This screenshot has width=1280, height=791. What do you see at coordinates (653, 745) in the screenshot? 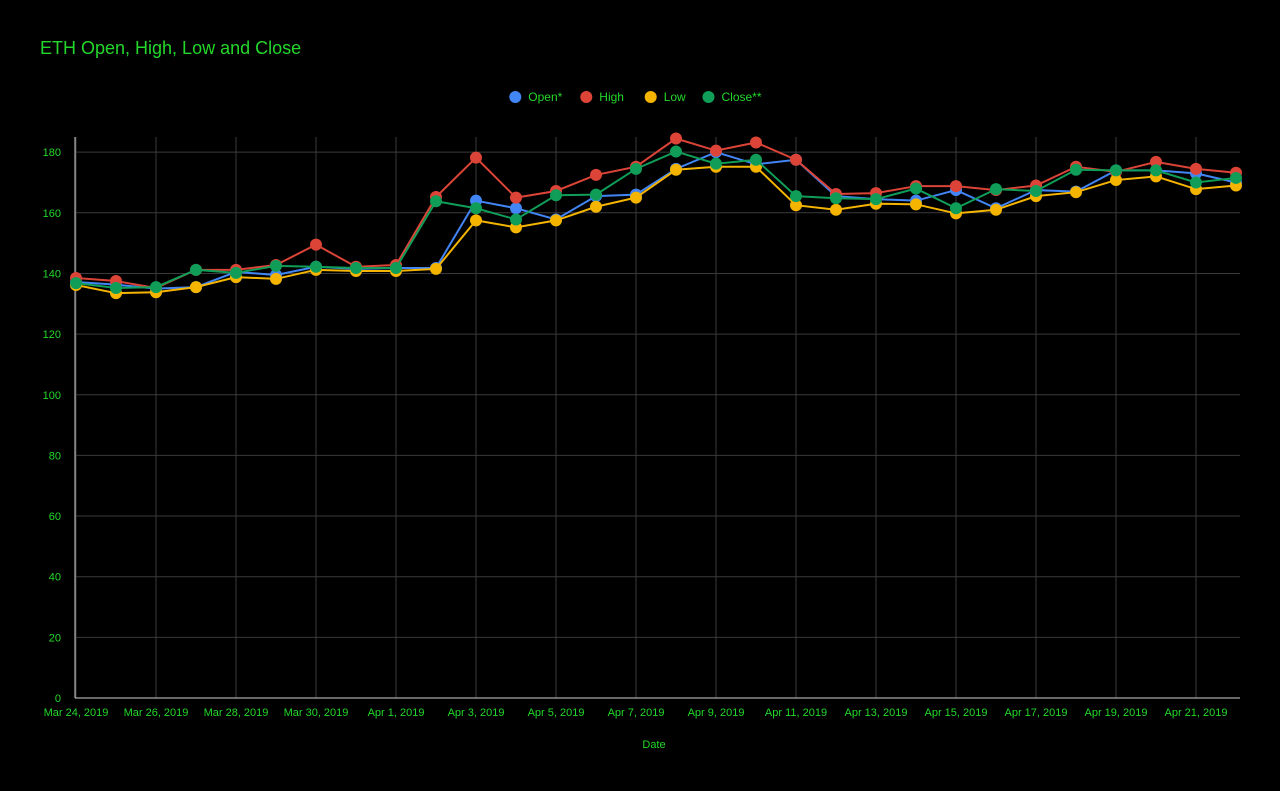
I see `x-axis-title: Date` at bounding box center [653, 745].